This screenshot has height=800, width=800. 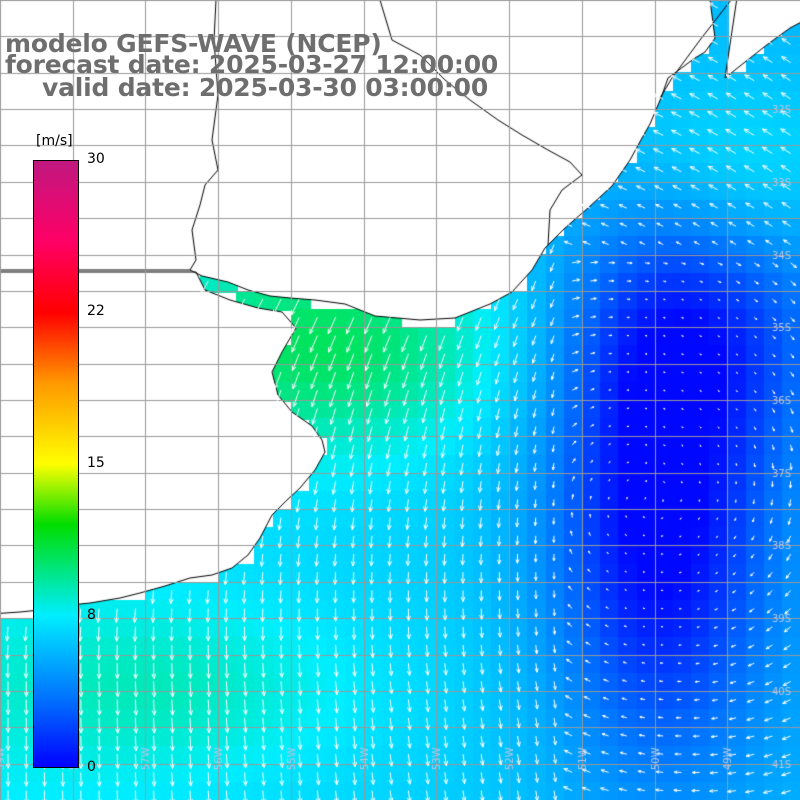 I want to click on model-title: modelo GEFS-WAVE (NCEP), so click(x=193, y=43).